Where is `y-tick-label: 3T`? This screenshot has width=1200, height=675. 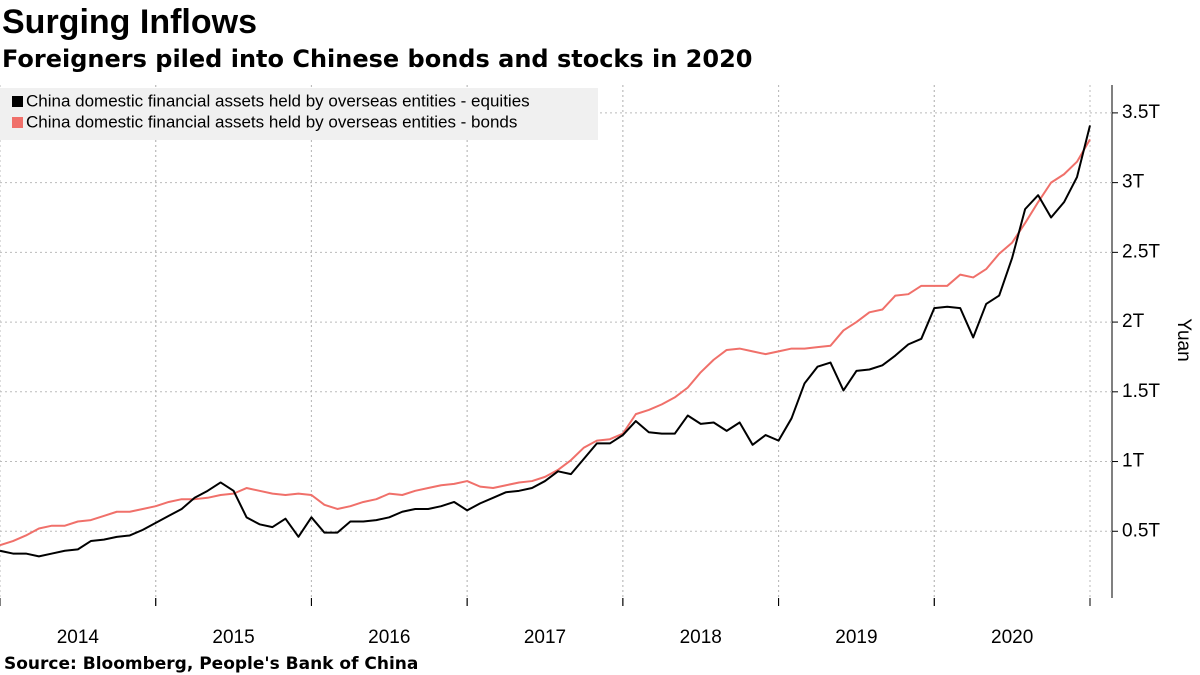
y-tick-label: 3T is located at coordinates (1133, 182).